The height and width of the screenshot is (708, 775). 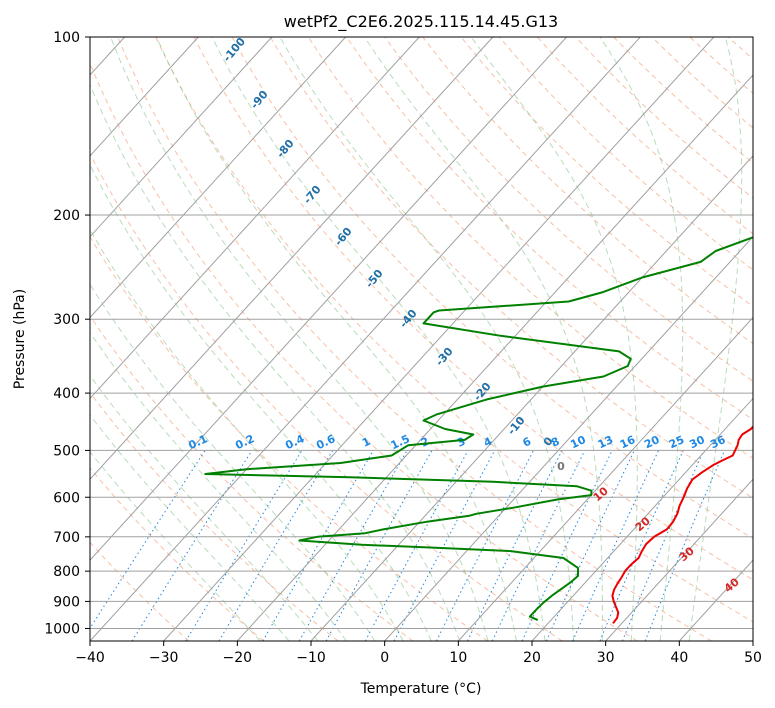 I want to click on x-tick-label: 30, so click(x=606, y=658).